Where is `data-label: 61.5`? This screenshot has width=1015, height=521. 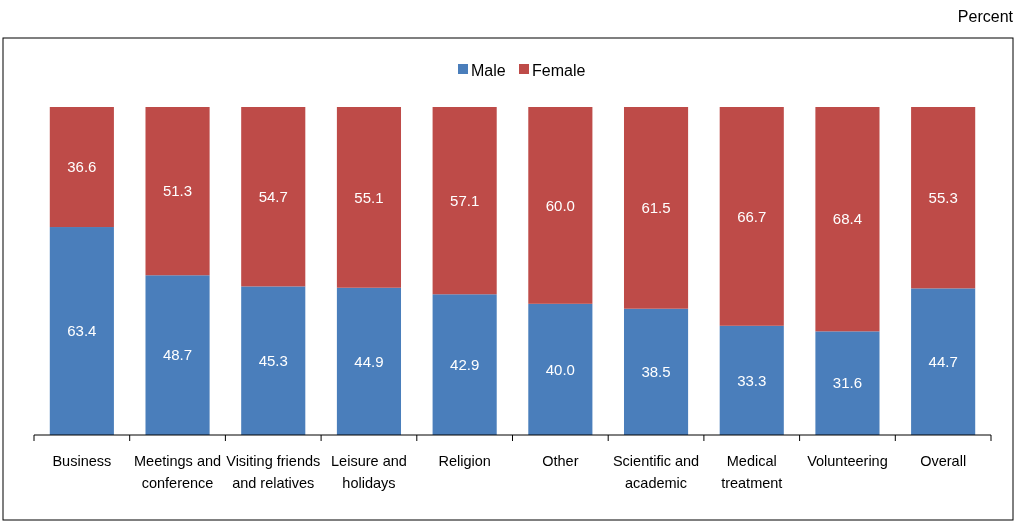
data-label: 61.5 is located at coordinates (656, 208).